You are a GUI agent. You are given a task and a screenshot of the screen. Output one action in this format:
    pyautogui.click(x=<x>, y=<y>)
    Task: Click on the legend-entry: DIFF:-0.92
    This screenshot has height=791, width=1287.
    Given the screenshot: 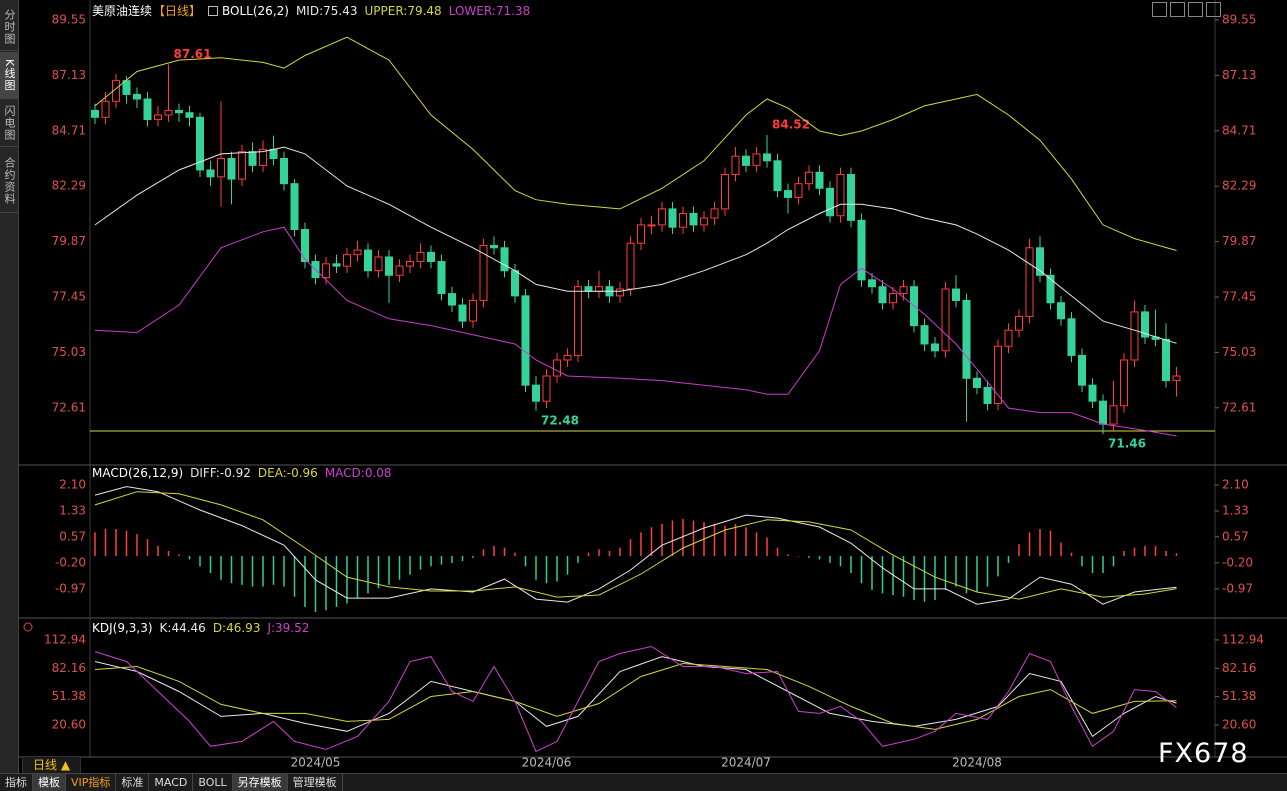 What is the action you would take?
    pyautogui.click(x=220, y=473)
    